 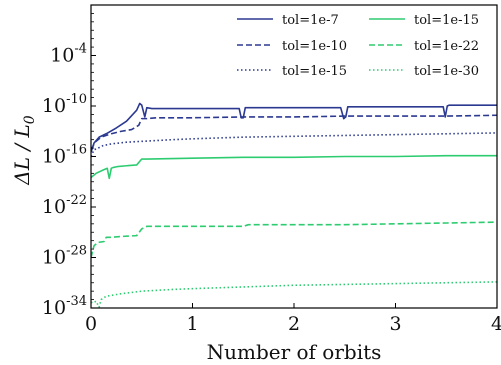 I want to click on y-tick-label: 10-16, so click(x=64, y=155).